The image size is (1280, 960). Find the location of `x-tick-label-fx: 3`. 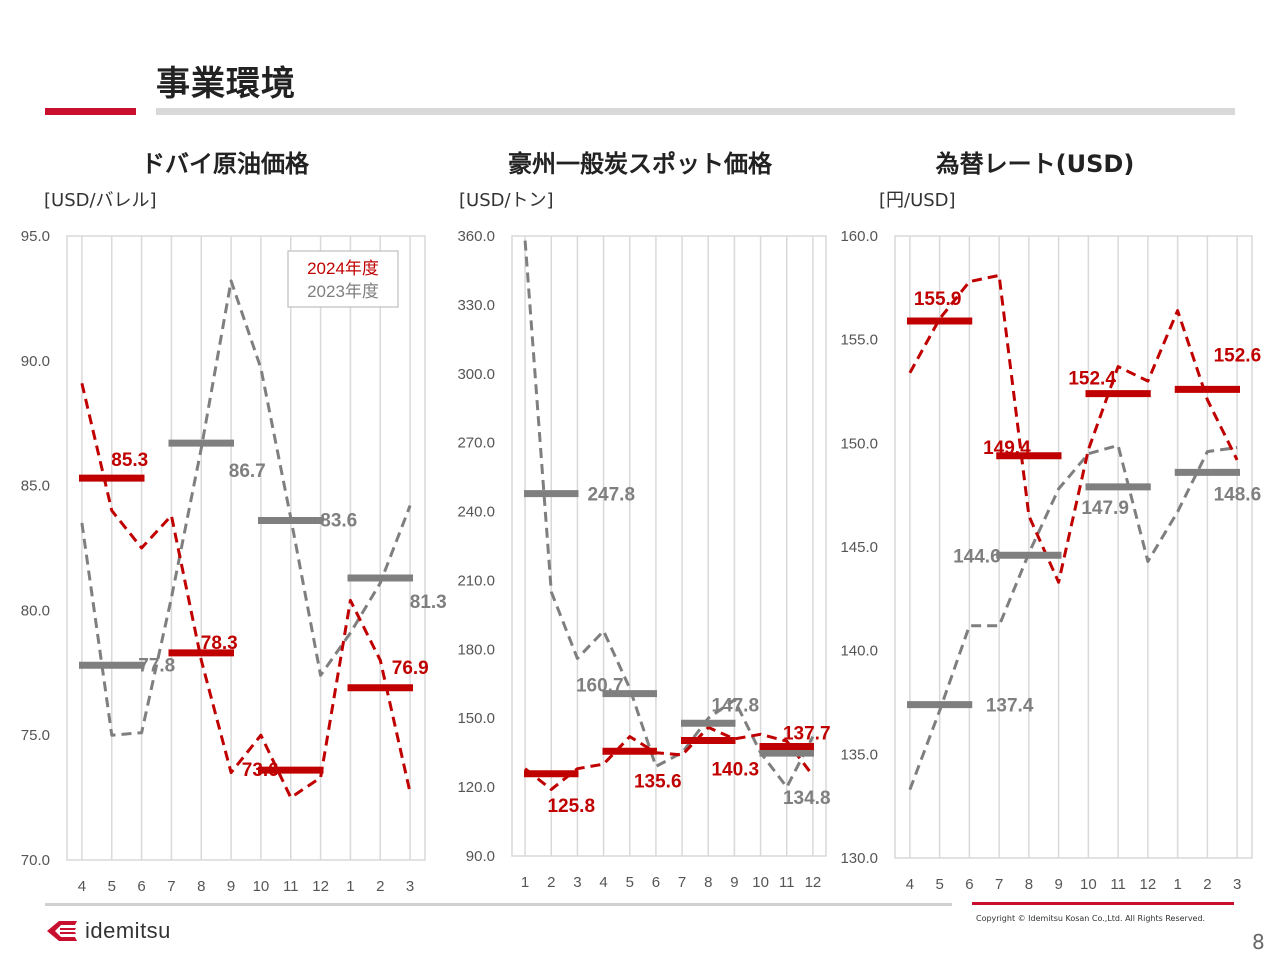

x-tick-label-fx: 3 is located at coordinates (1237, 884).